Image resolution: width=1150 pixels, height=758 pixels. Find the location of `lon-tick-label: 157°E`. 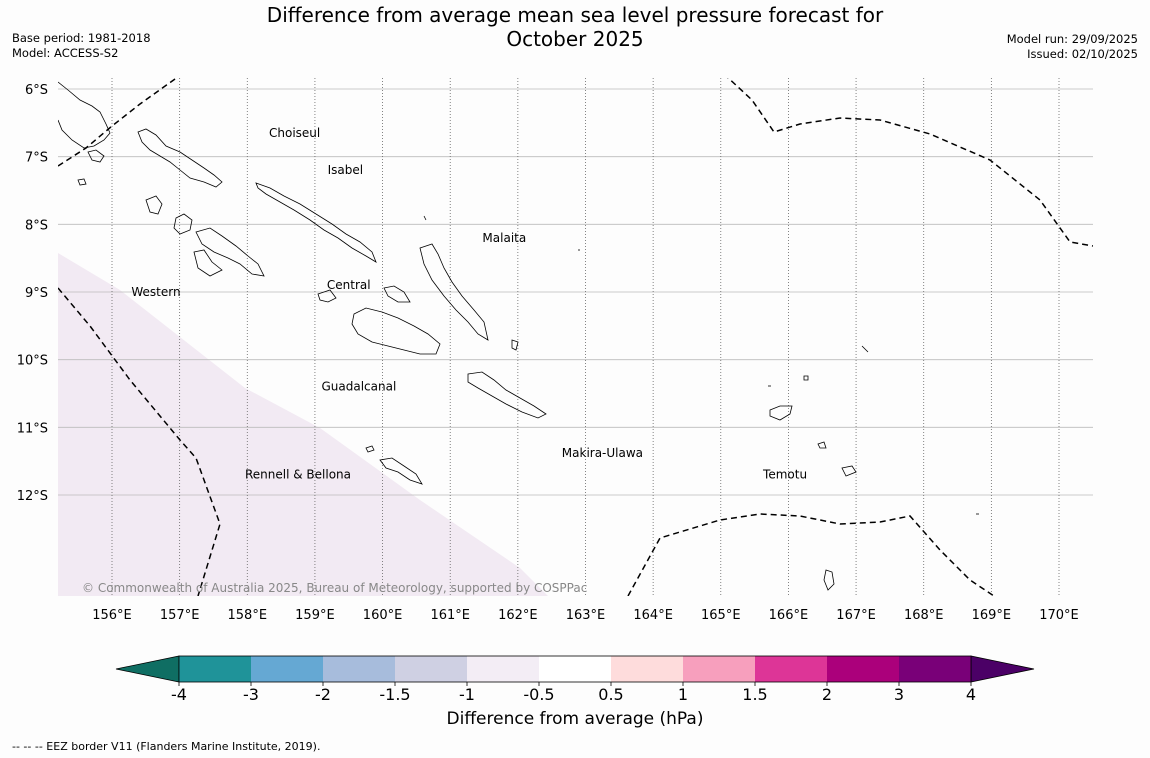

lon-tick-label: 157°E is located at coordinates (180, 615).